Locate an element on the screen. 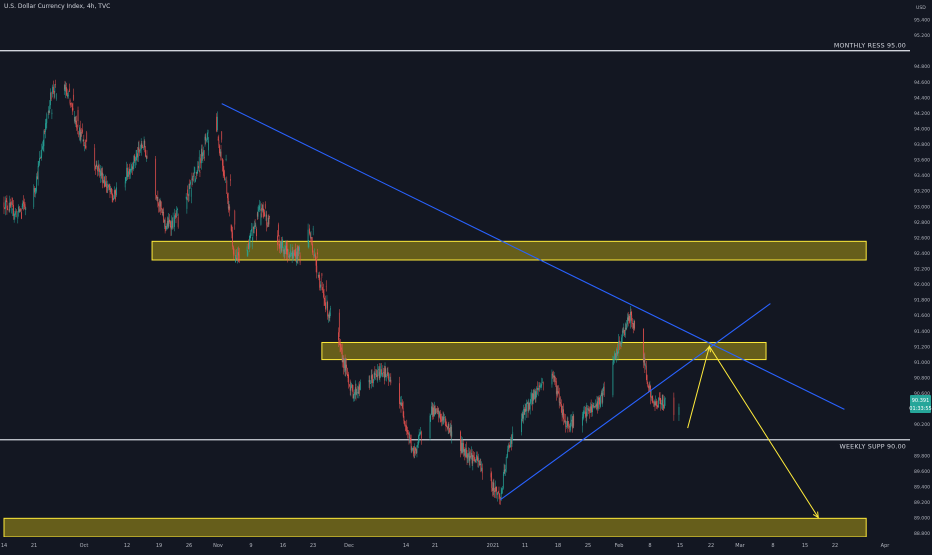 This screenshot has width=932, height=555. price-tick-label: 93.400 is located at coordinates (922, 176).